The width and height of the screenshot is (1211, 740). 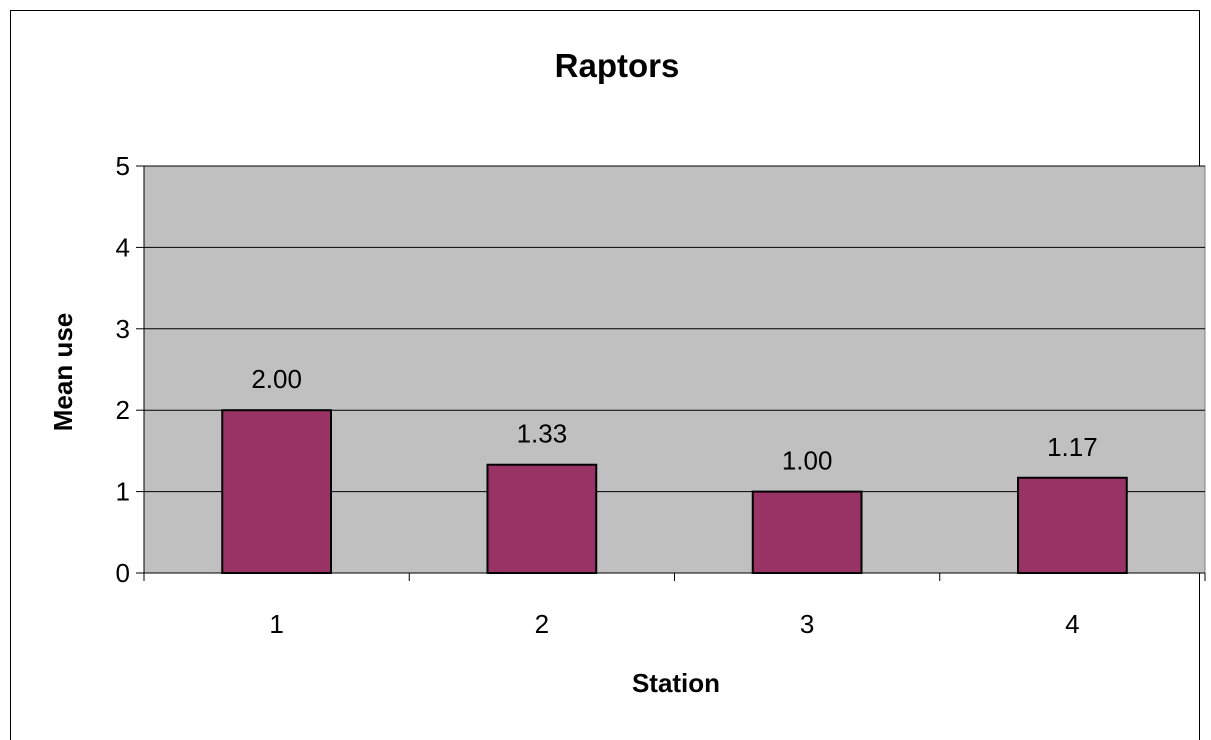 What do you see at coordinates (807, 624) in the screenshot?
I see `x-tick-label: 3` at bounding box center [807, 624].